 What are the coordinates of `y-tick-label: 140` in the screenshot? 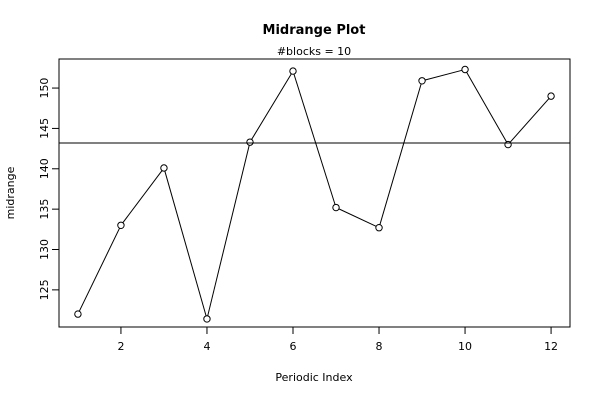 It's located at (44, 168).